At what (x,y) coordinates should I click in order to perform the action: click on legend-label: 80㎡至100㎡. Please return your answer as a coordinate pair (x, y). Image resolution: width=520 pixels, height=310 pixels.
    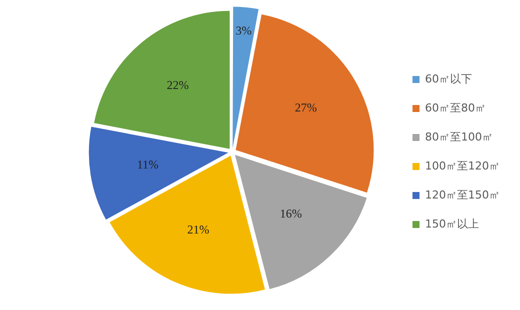
    Looking at the image, I should click on (459, 137).